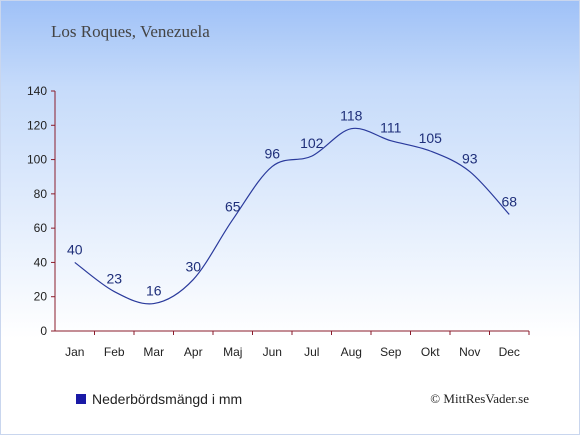  What do you see at coordinates (41, 228) in the screenshot?
I see `y-tick-label: 60` at bounding box center [41, 228].